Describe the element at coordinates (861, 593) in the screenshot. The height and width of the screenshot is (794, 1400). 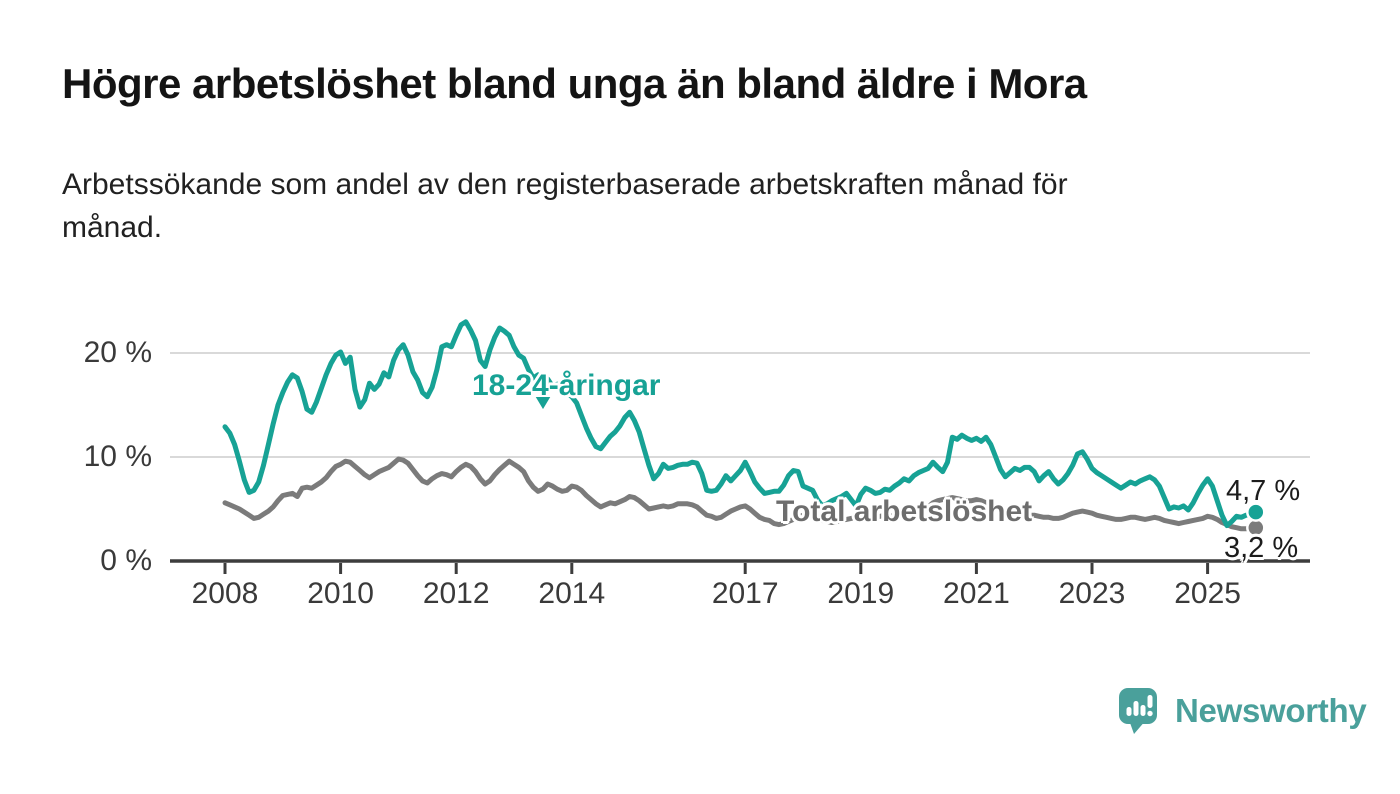
I see `x-tick-label: 2019` at that location.